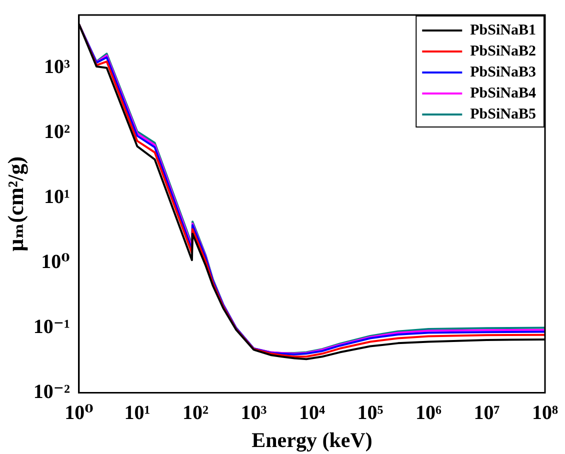 This screenshot has width=565, height=454. Describe the element at coordinates (503, 72) in the screenshot. I see `legend-label: PbSiNaB3` at that location.